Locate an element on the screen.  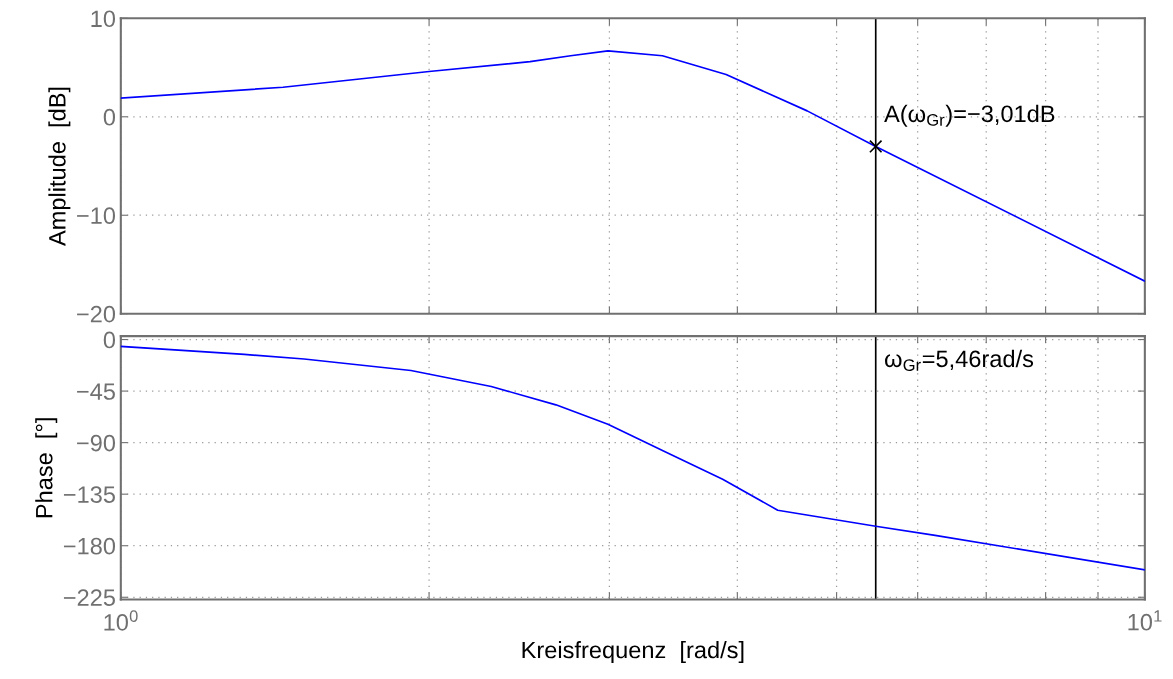
y-tick-label: −45 is located at coordinates (96, 391).